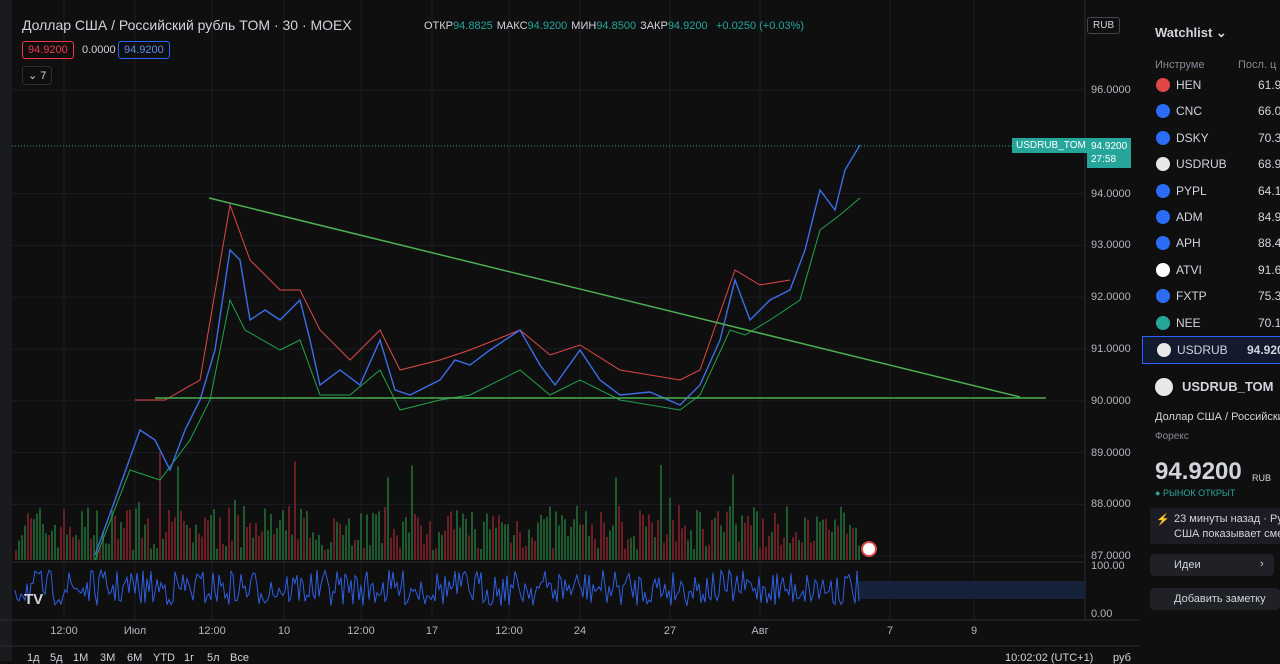  I want to click on watchlist-row: HEN 61.9, so click(1211, 85).